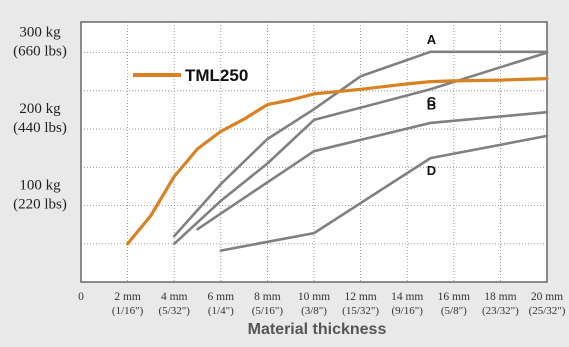 The height and width of the screenshot is (347, 569). Describe the element at coordinates (40, 128) in the screenshot. I see `y-tick-sublabel: (440 lbs)` at that location.